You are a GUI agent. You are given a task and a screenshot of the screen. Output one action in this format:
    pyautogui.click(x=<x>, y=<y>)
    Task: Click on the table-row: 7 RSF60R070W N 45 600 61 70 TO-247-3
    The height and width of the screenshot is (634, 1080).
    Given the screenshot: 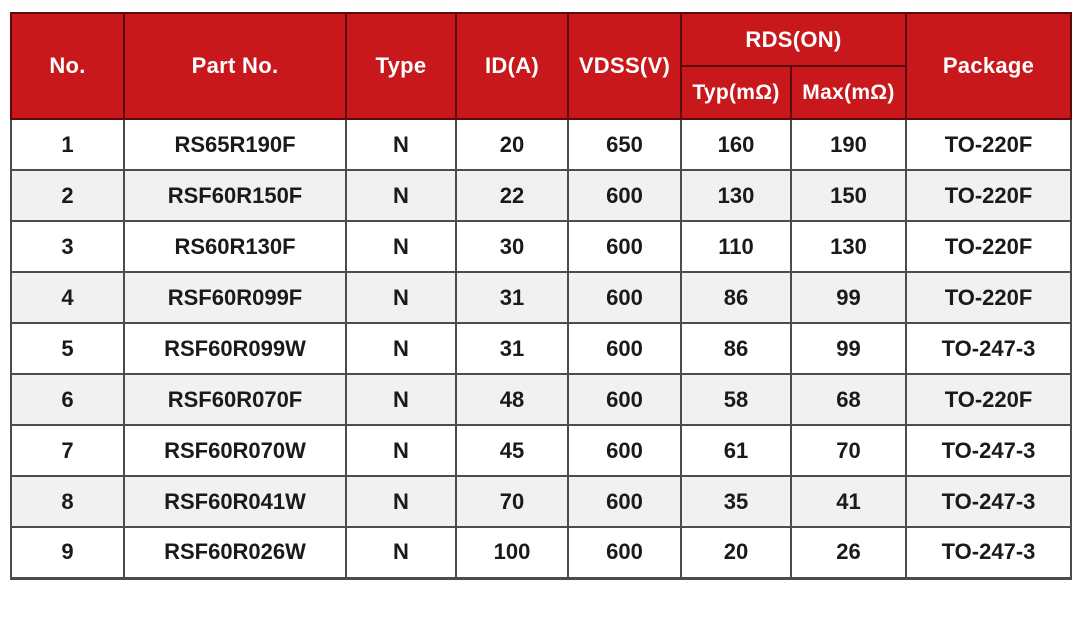 What is the action you would take?
    pyautogui.click(x=541, y=450)
    